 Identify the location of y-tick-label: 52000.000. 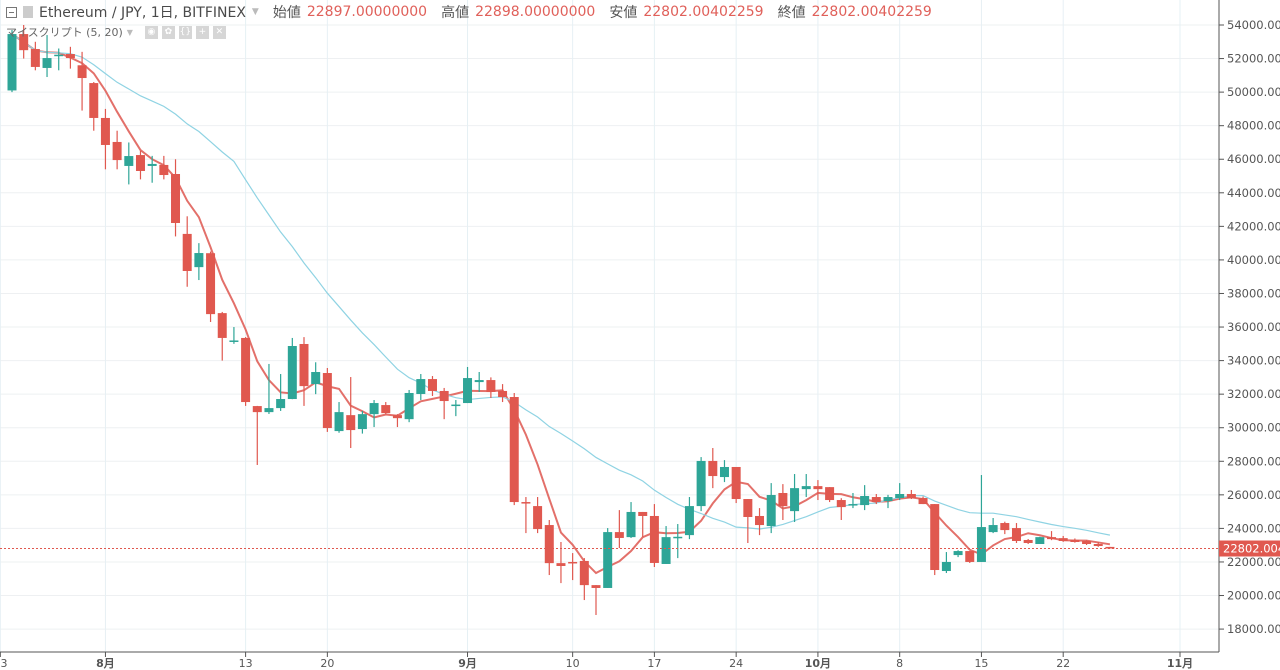
(1253, 59).